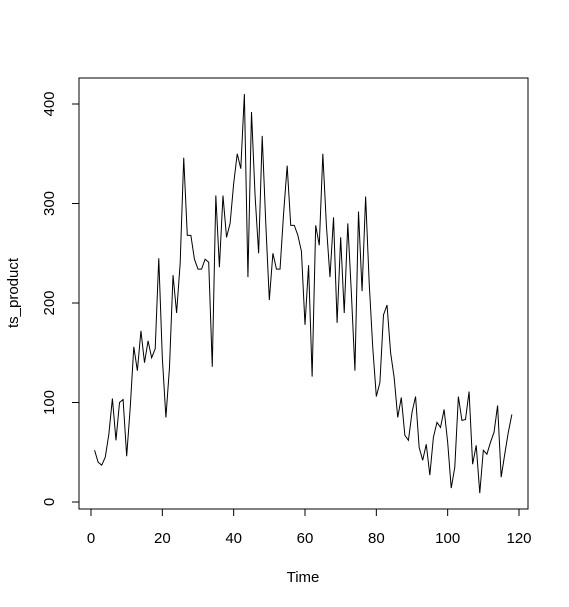  Describe the element at coordinates (376, 538) in the screenshot. I see `x-tick-label: 80` at that location.